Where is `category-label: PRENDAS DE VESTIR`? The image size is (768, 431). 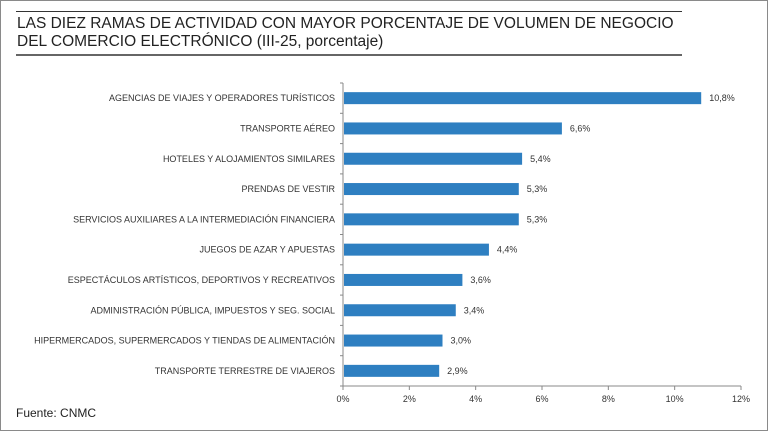
category-label: PRENDAS DE VESTIR is located at coordinates (288, 189).